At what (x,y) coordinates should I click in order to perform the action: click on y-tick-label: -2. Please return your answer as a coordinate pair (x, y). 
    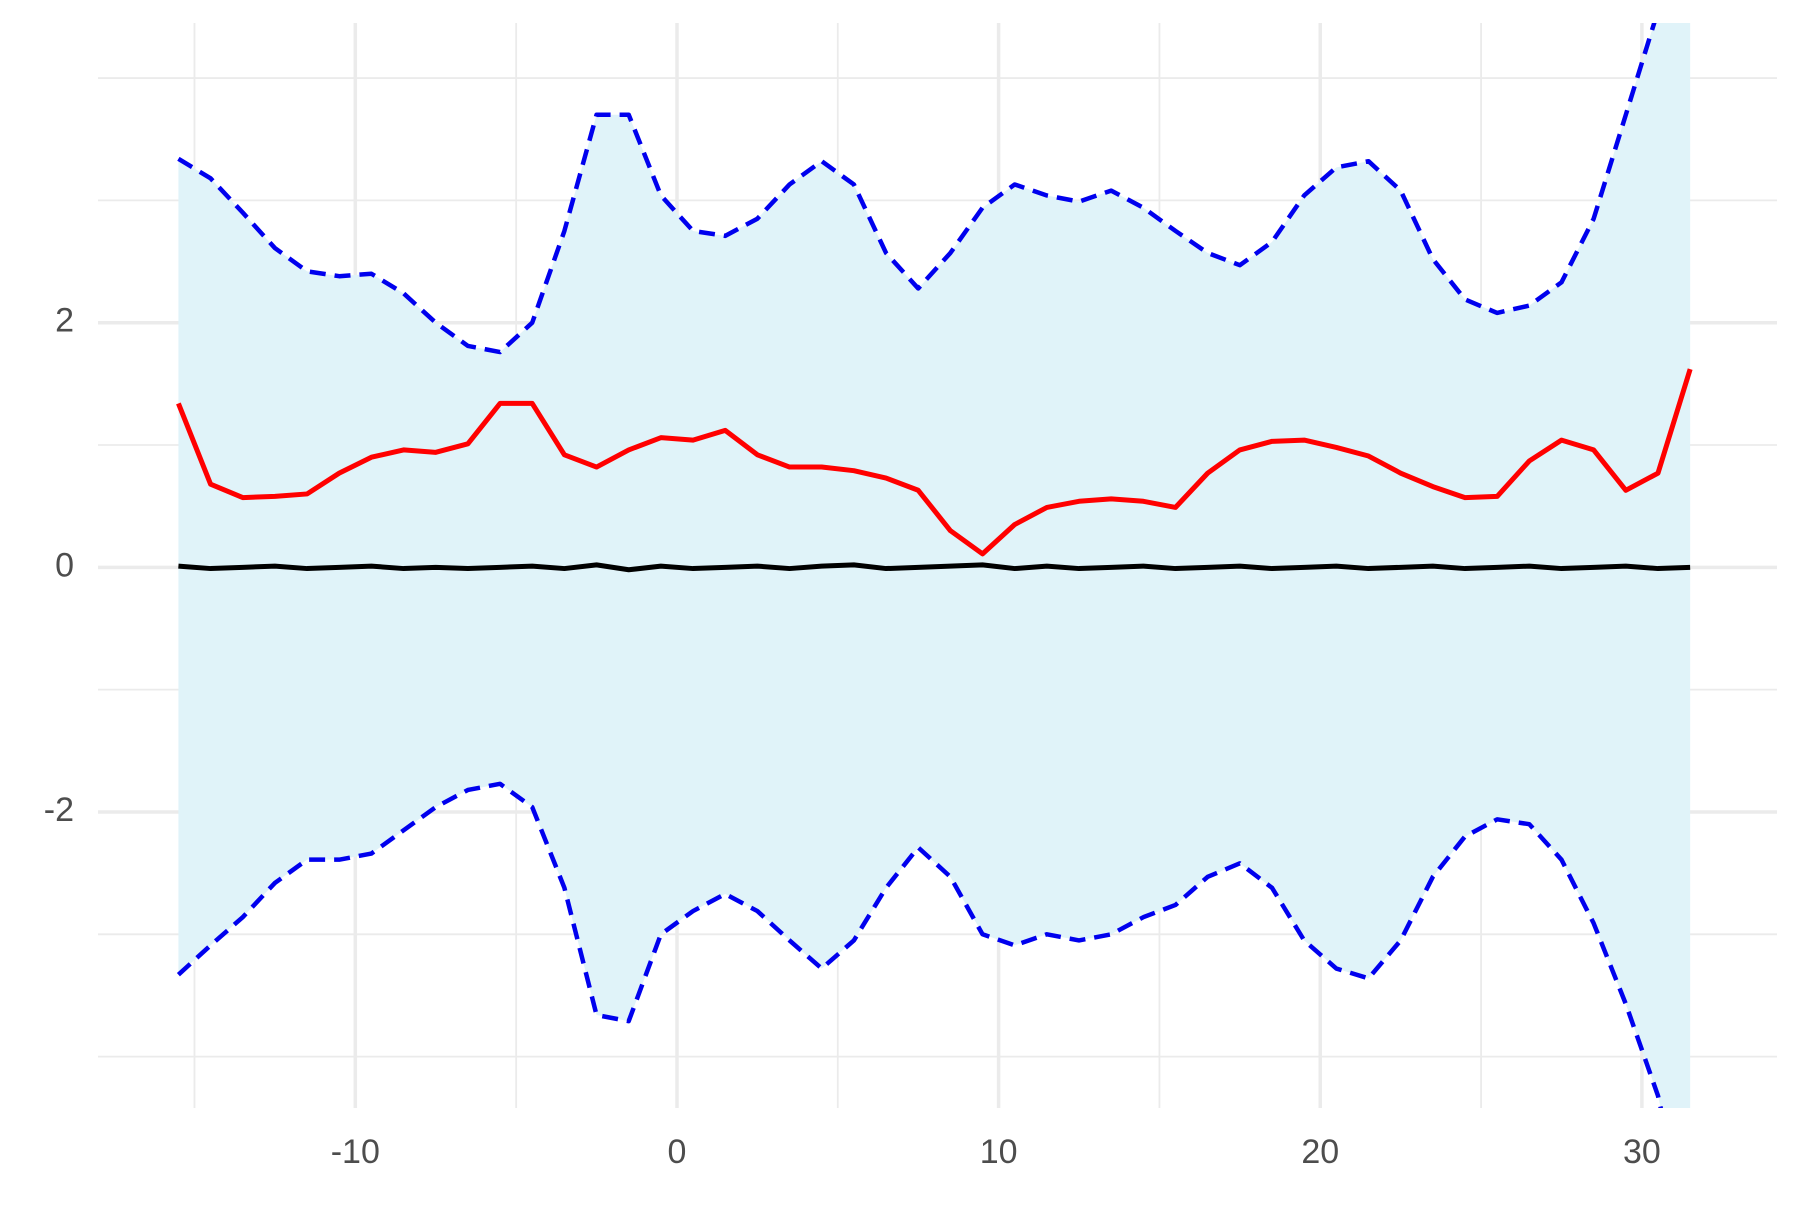
    Looking at the image, I should click on (59, 810).